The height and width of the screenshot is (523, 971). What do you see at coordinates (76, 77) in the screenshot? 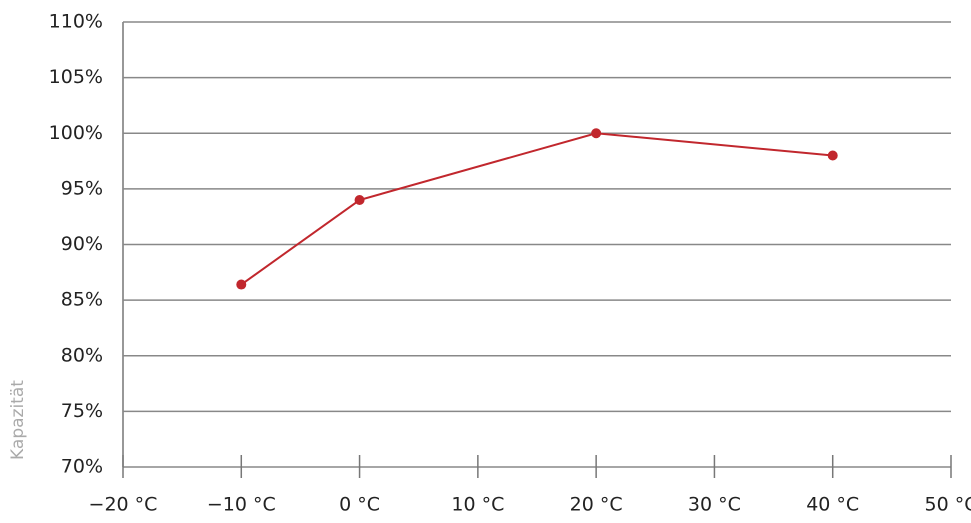
I see `y-tick-label: 105%` at bounding box center [76, 77].